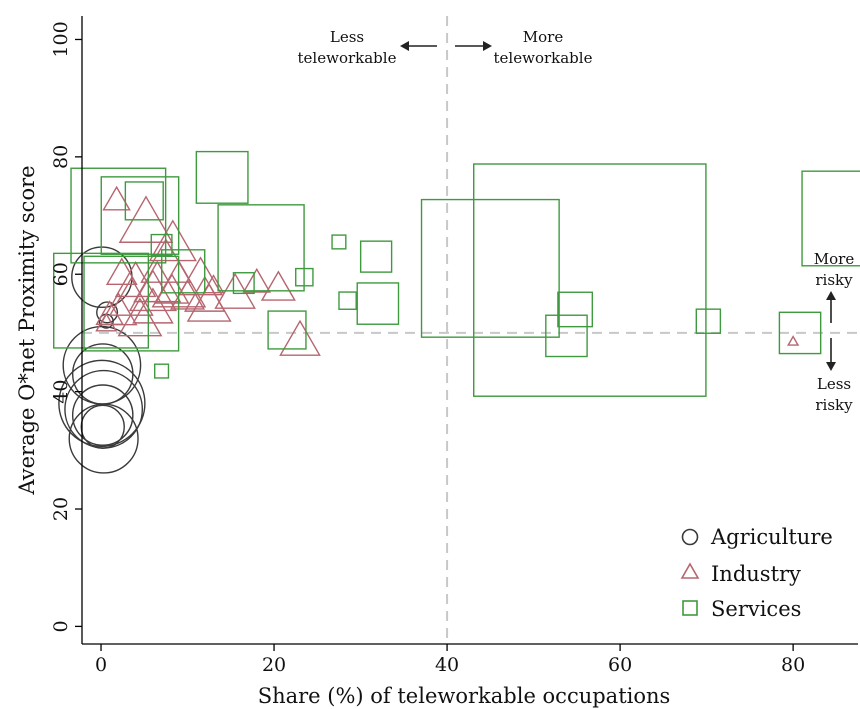 This screenshot has width=860, height=709. I want to click on right-arrow-icon, so click(473, 46).